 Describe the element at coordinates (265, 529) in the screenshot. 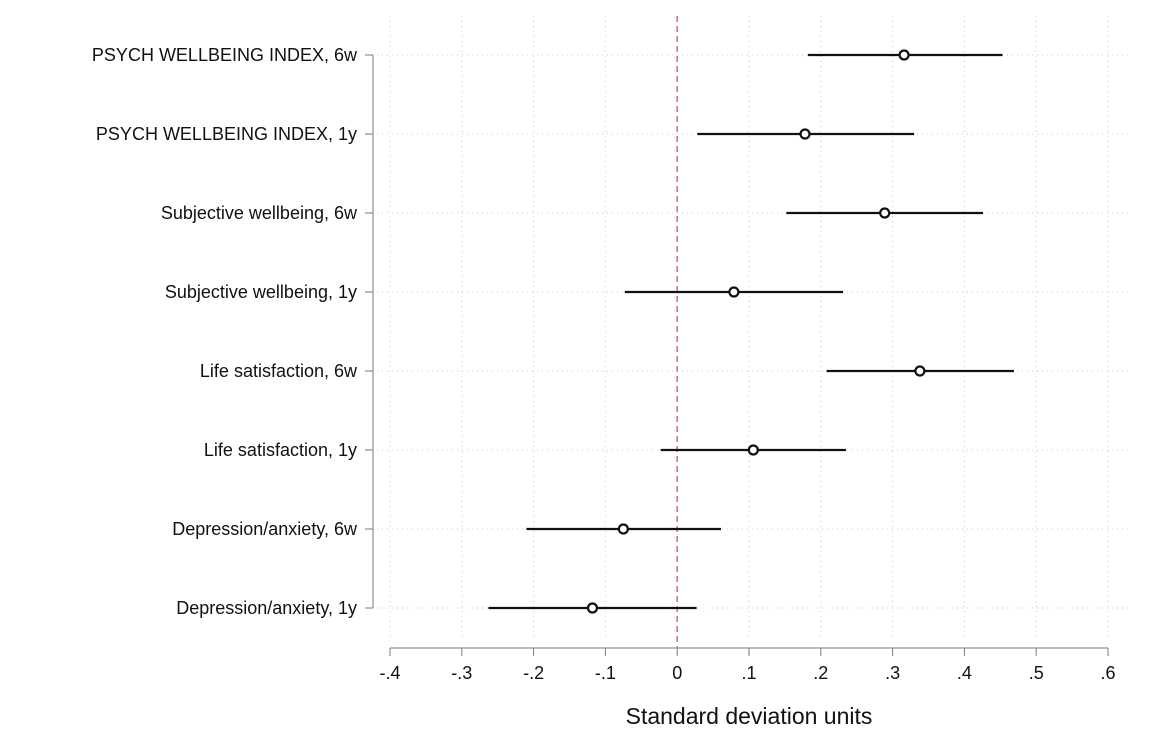

I see `category-label: Depression/anxiety, 6w` at that location.